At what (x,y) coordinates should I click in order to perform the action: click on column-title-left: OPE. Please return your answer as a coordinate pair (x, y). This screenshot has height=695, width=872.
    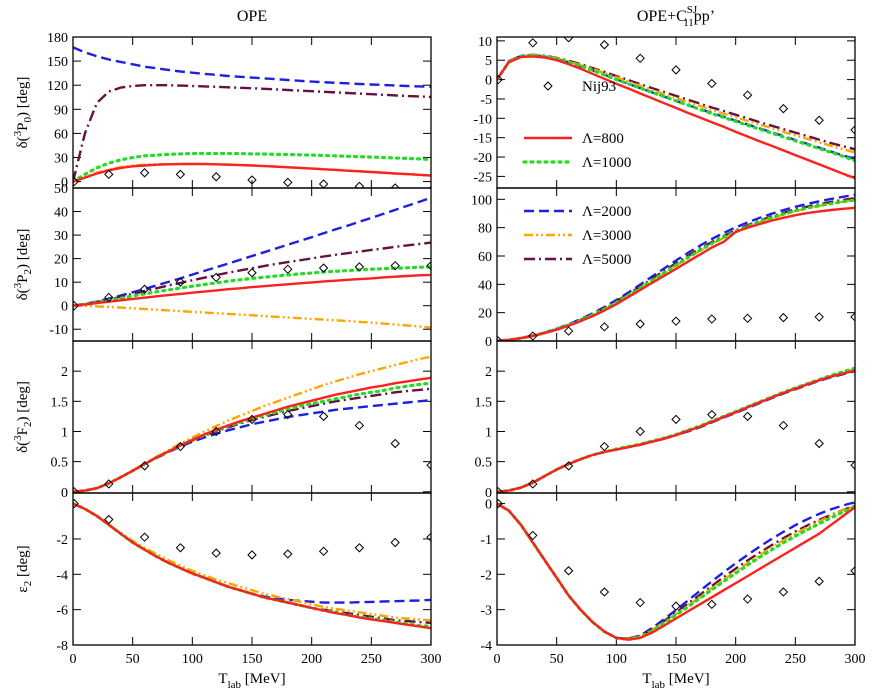
    Looking at the image, I should click on (252, 16).